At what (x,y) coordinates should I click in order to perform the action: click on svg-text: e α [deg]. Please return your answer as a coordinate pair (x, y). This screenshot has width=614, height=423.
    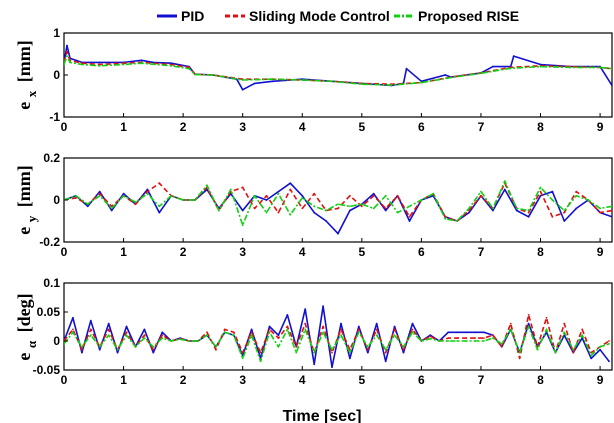
    Looking at the image, I should click on (27, 326).